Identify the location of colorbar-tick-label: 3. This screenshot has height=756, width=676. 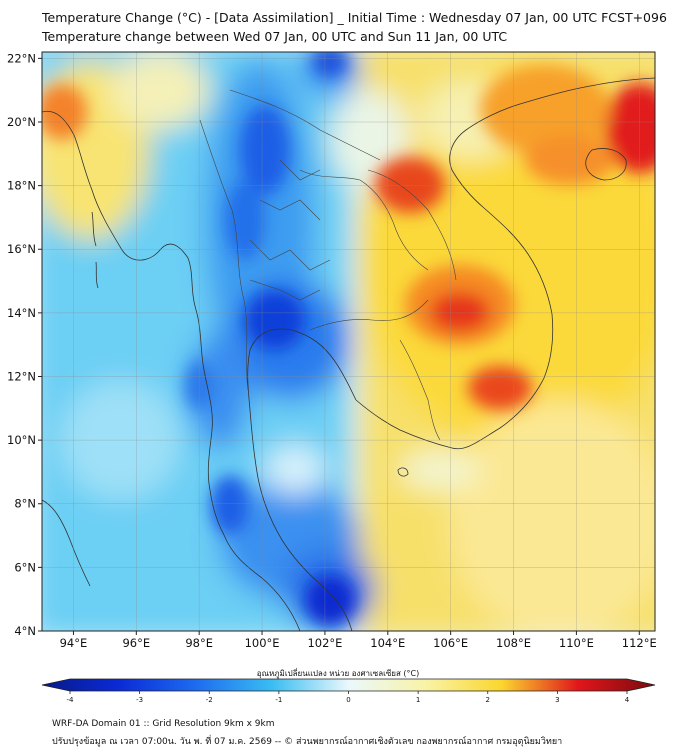
(557, 700).